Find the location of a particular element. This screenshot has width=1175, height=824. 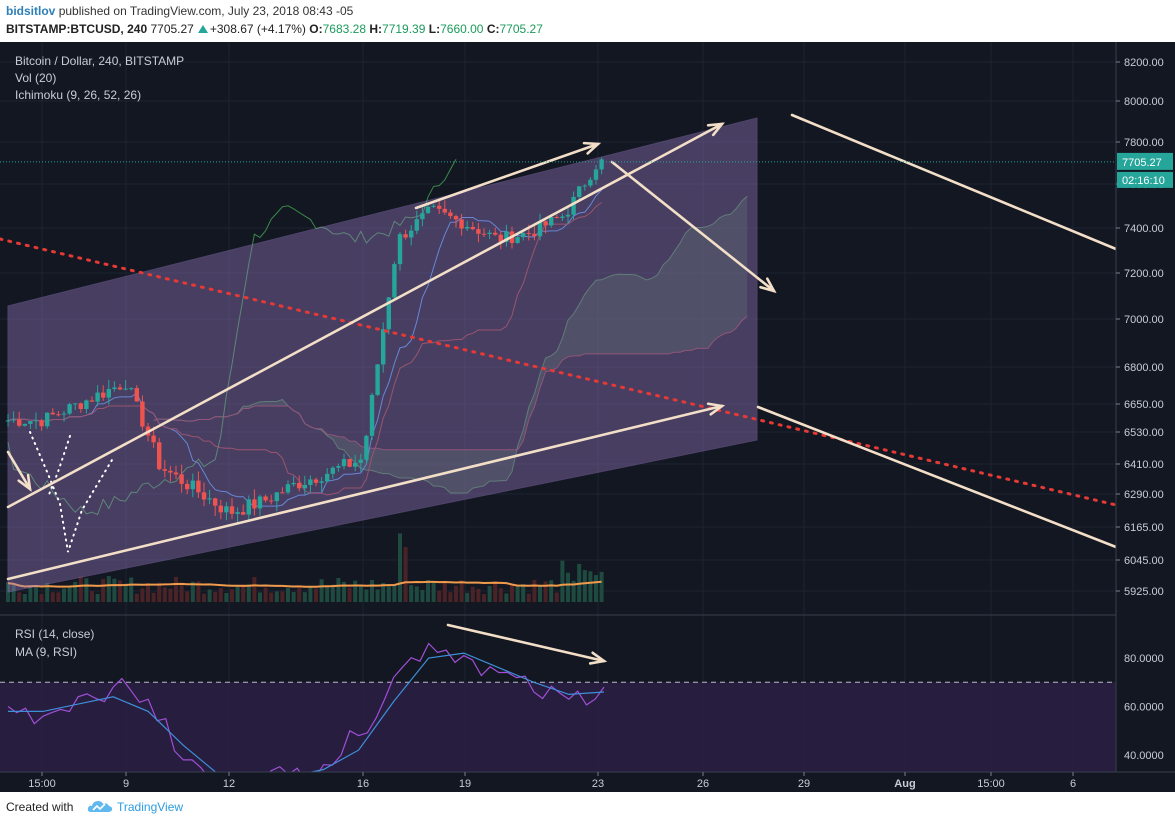

open-label: O: is located at coordinates (316, 29).